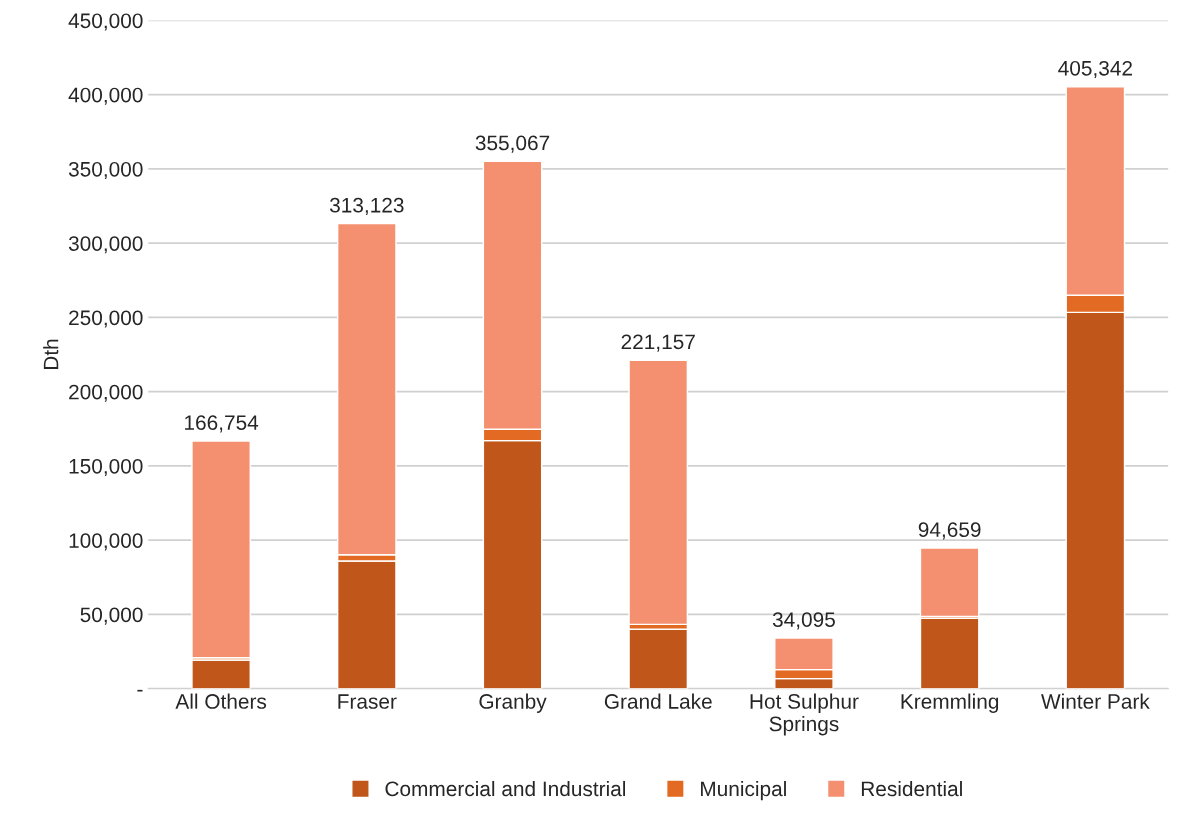  Describe the element at coordinates (512, 144) in the screenshot. I see `total-label: 355,067` at that location.